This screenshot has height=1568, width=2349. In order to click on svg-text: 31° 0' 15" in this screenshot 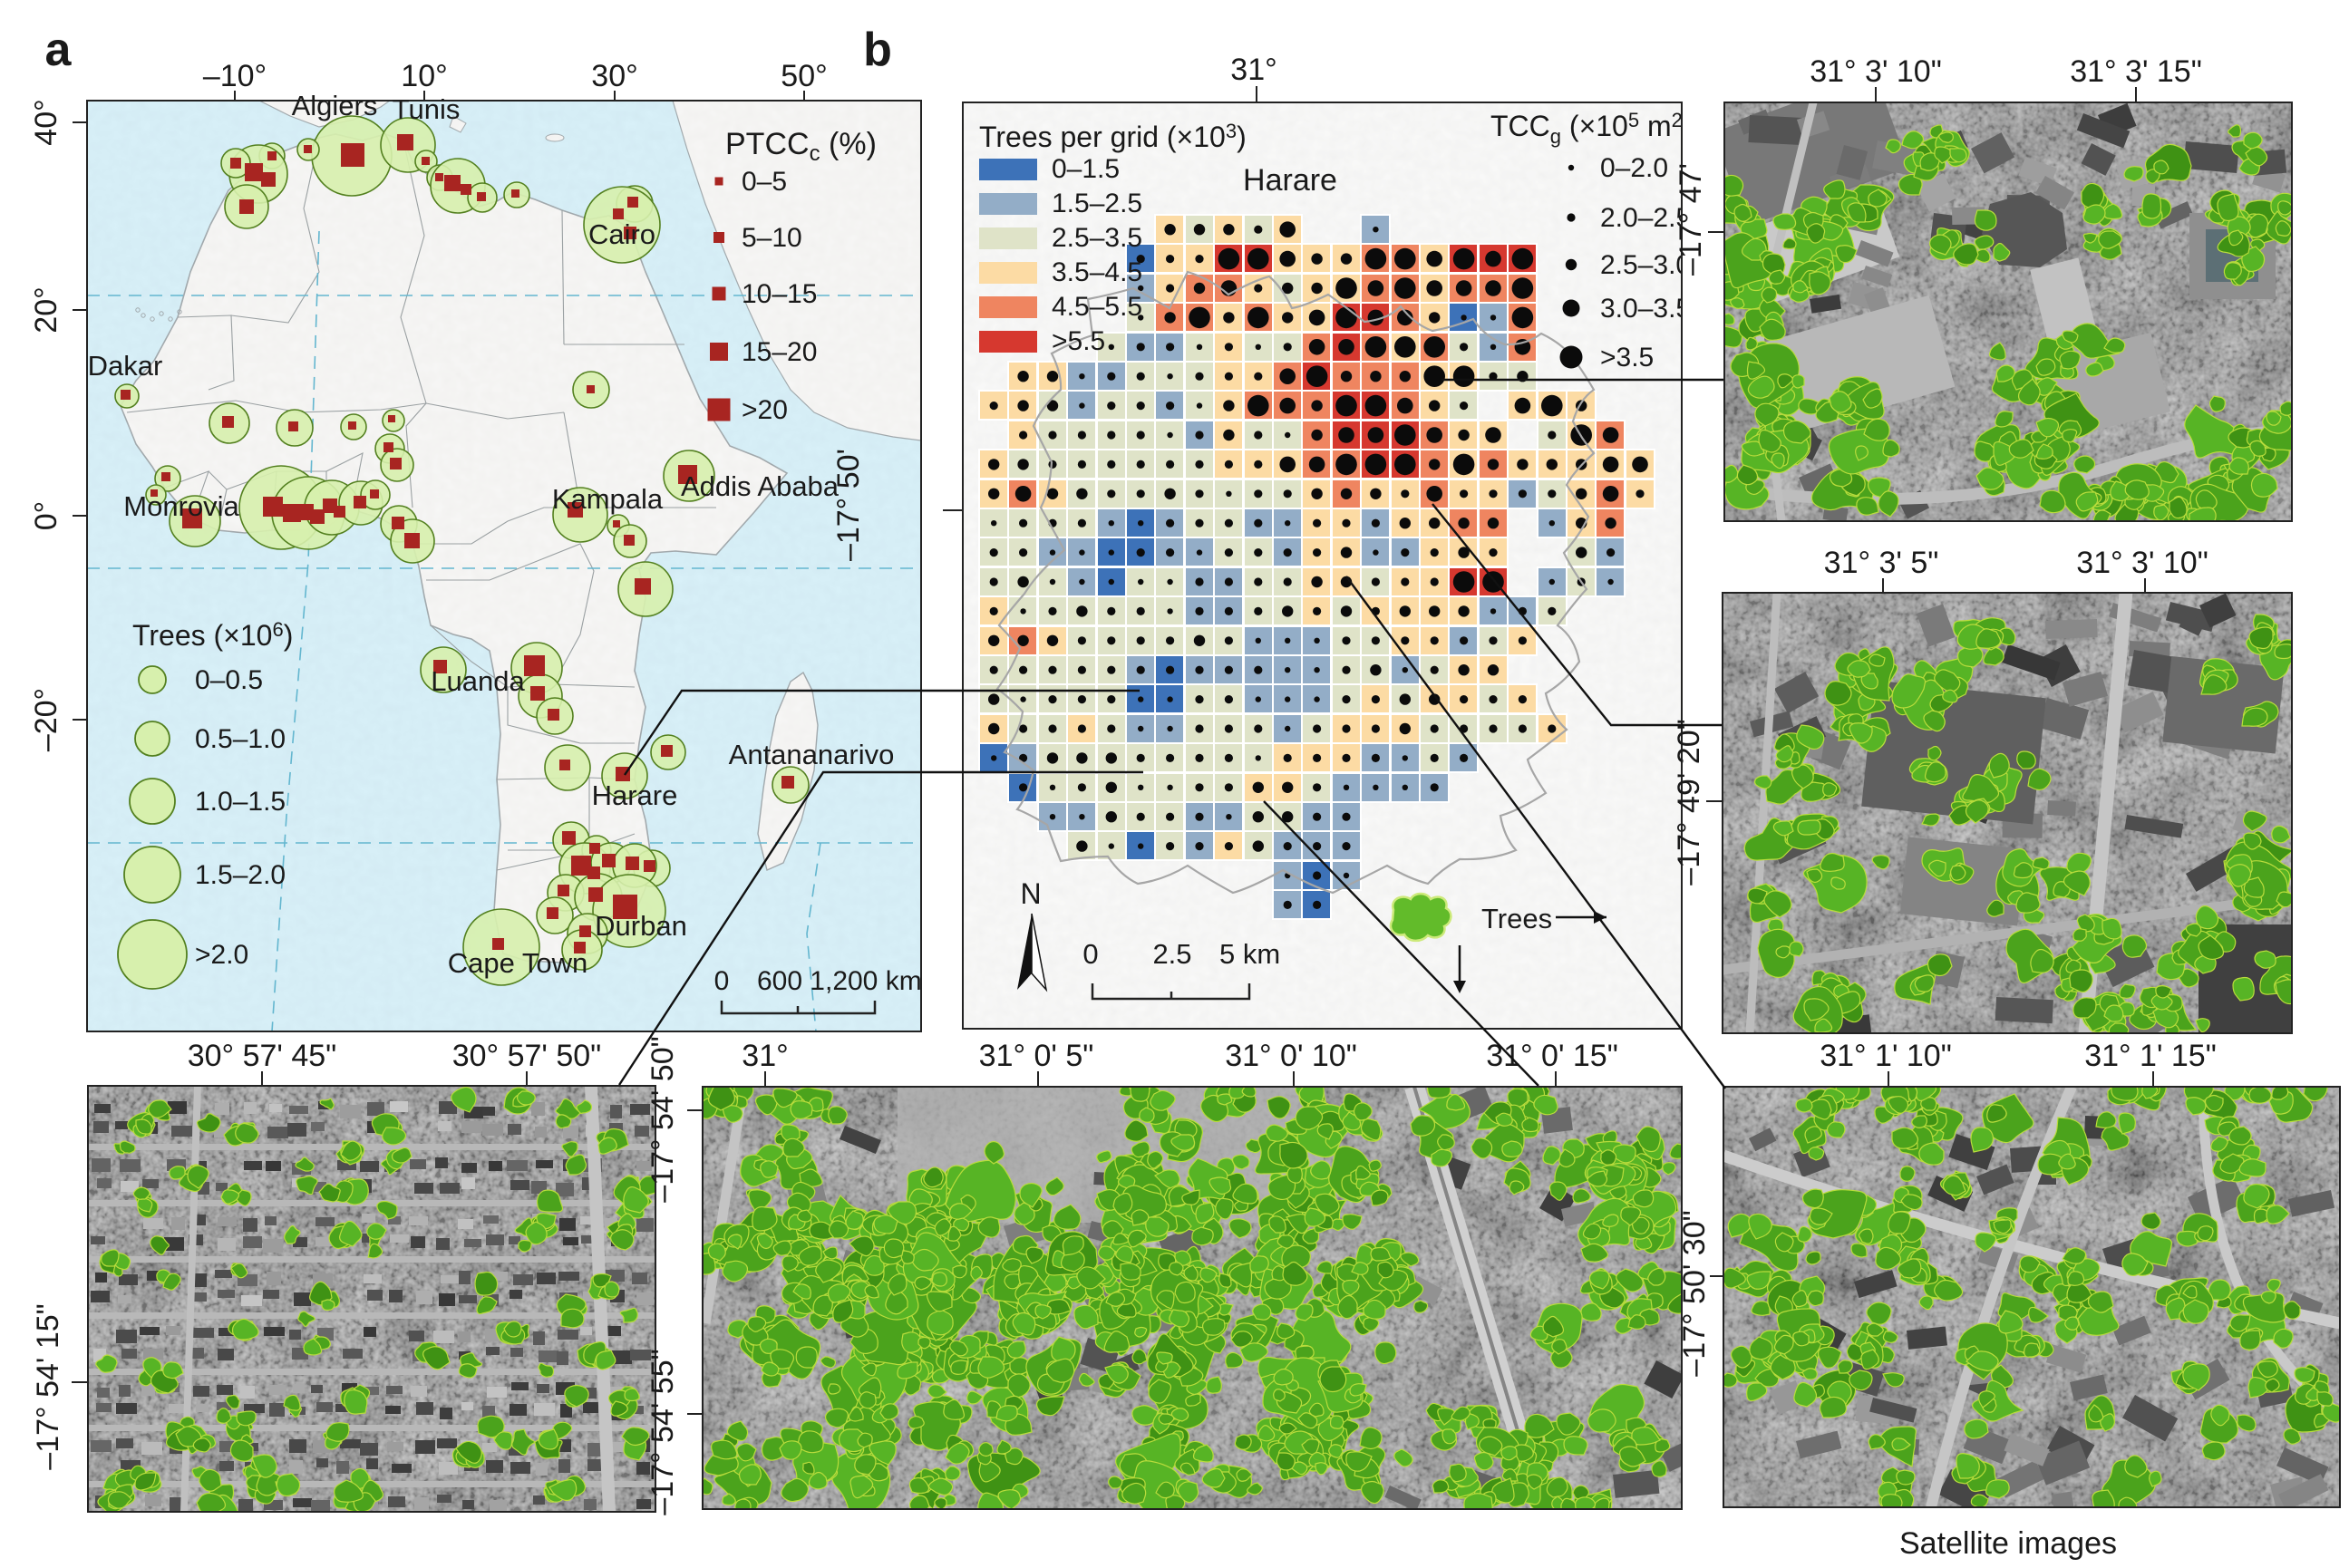, I will do `click(1552, 1056)`.